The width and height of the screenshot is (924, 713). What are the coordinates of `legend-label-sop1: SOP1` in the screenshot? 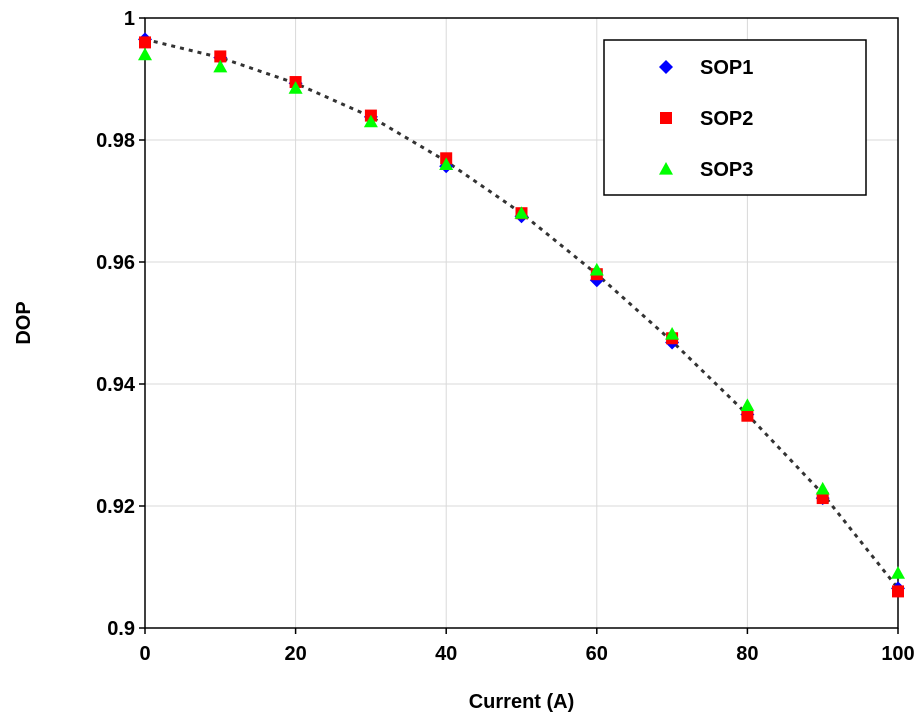 It's located at (726, 68).